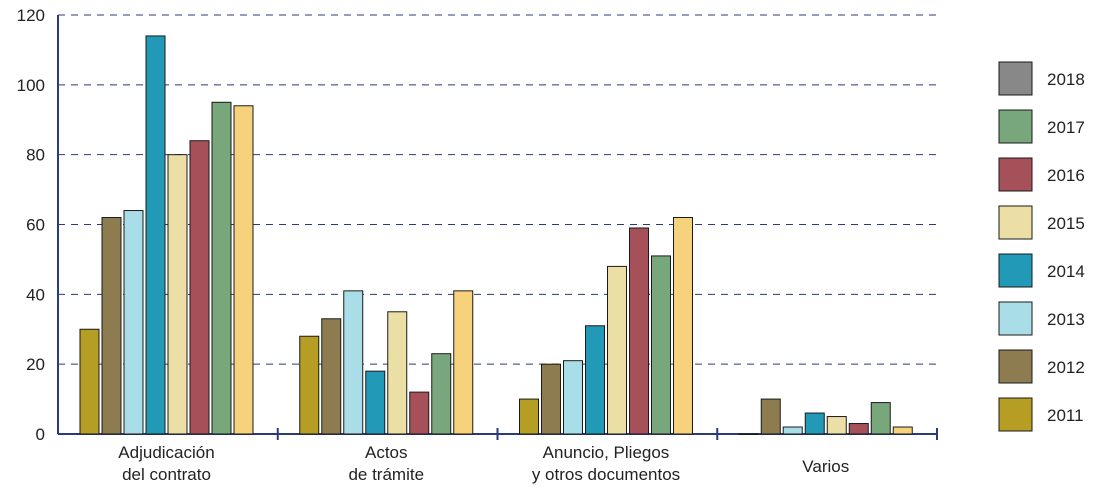 Image resolution: width=1101 pixels, height=489 pixels. I want to click on legend: 2018 2017 2016 2015 2014 2013 2012 2011, so click(1041, 246).